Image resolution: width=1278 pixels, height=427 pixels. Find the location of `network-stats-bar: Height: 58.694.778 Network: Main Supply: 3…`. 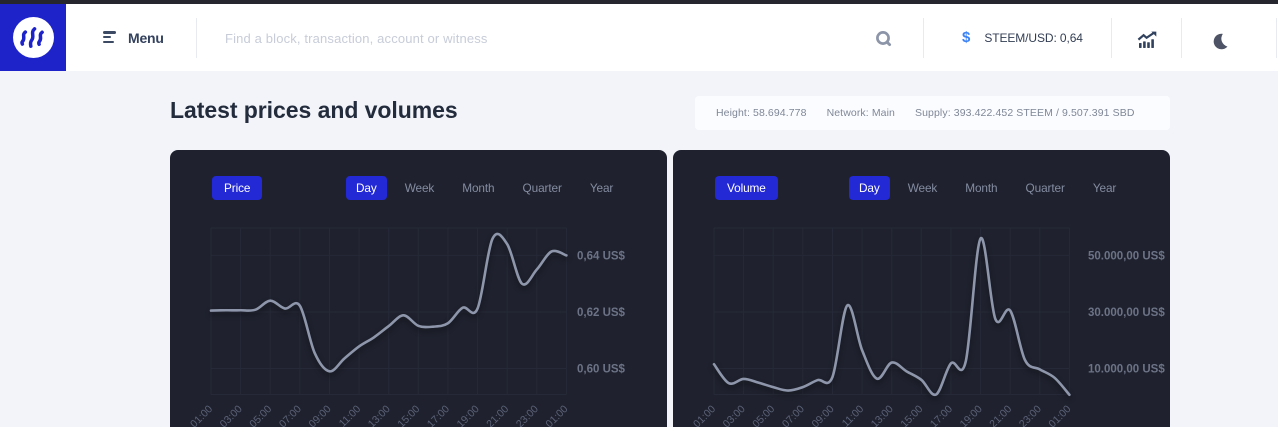

network-stats-bar: Height: 58.694.778 Network: Main Supply: 3… is located at coordinates (932, 113).